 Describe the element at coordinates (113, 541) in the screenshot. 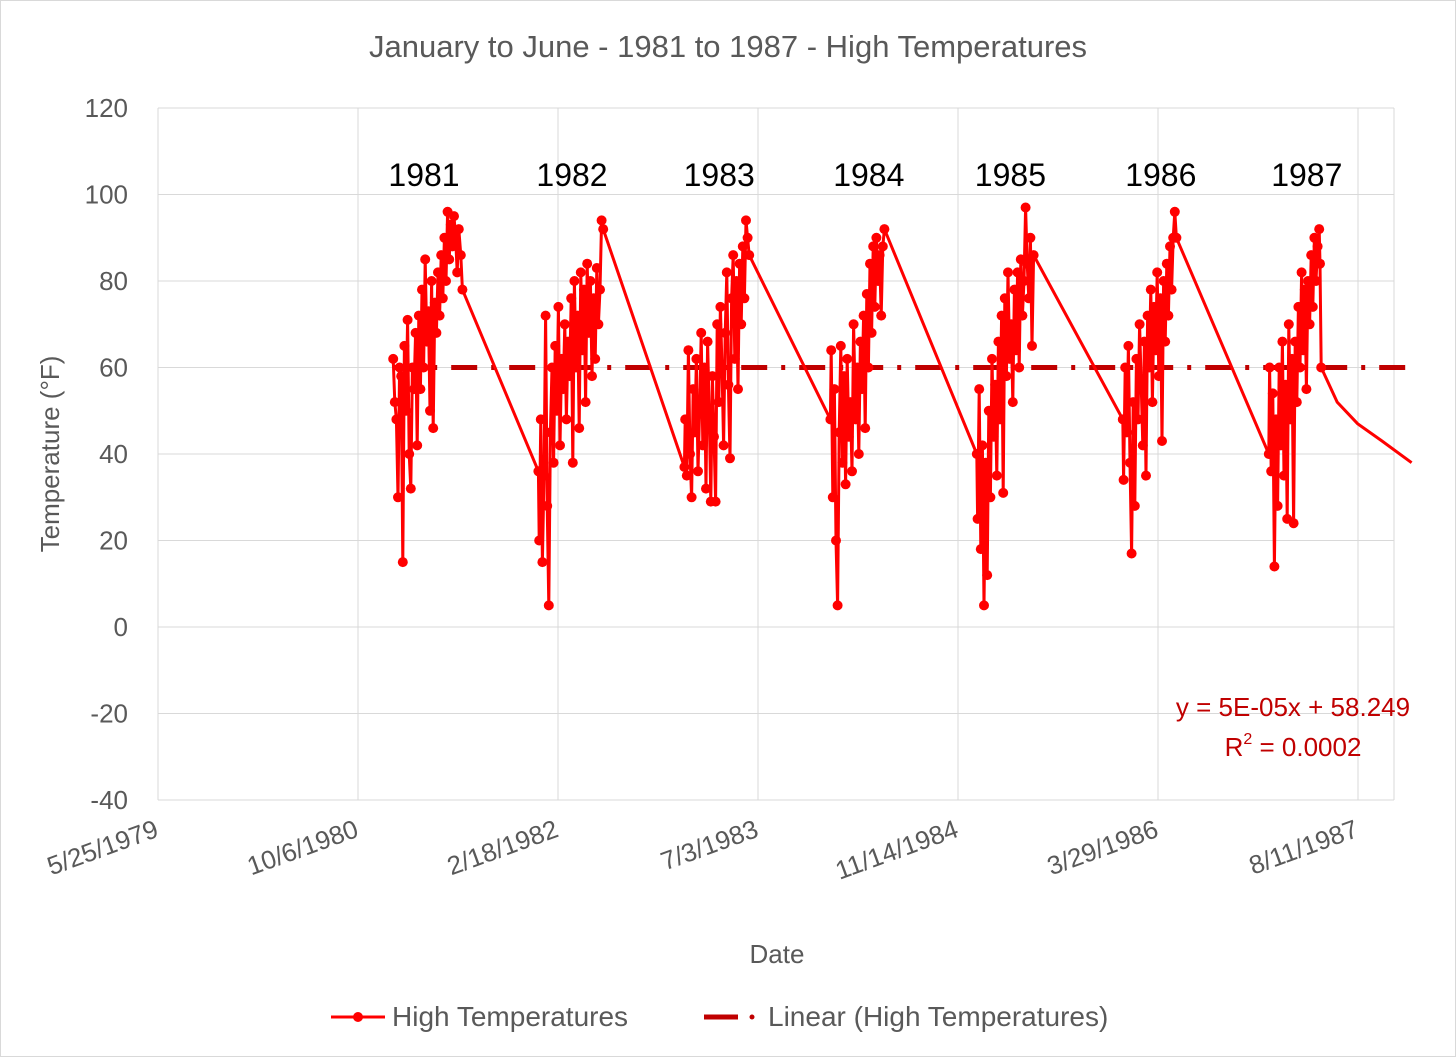

I see `y-tick-label: 20` at that location.